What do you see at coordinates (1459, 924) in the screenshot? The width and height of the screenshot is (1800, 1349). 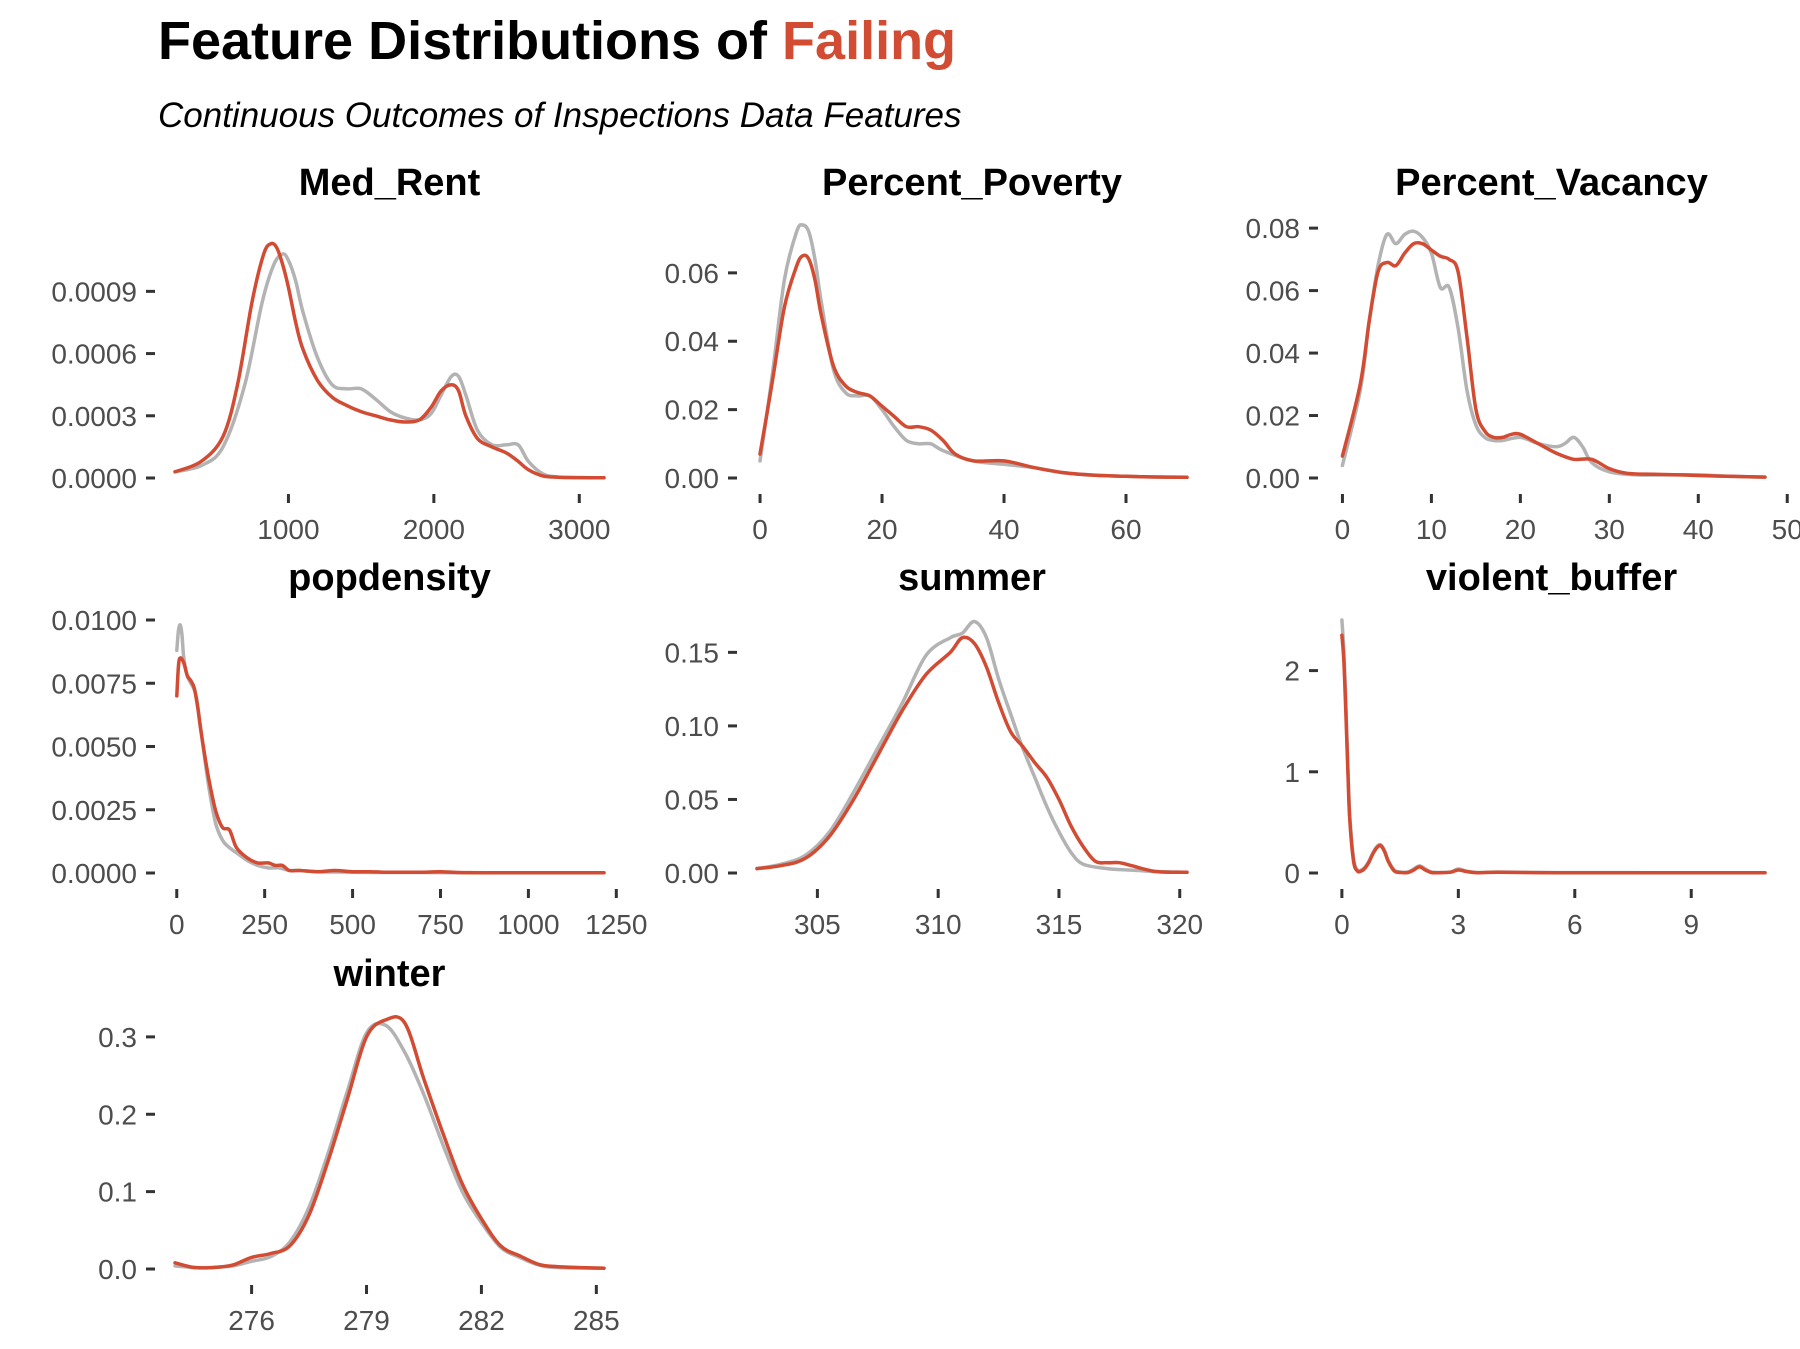 I see `x-tick-label: 3` at bounding box center [1459, 924].